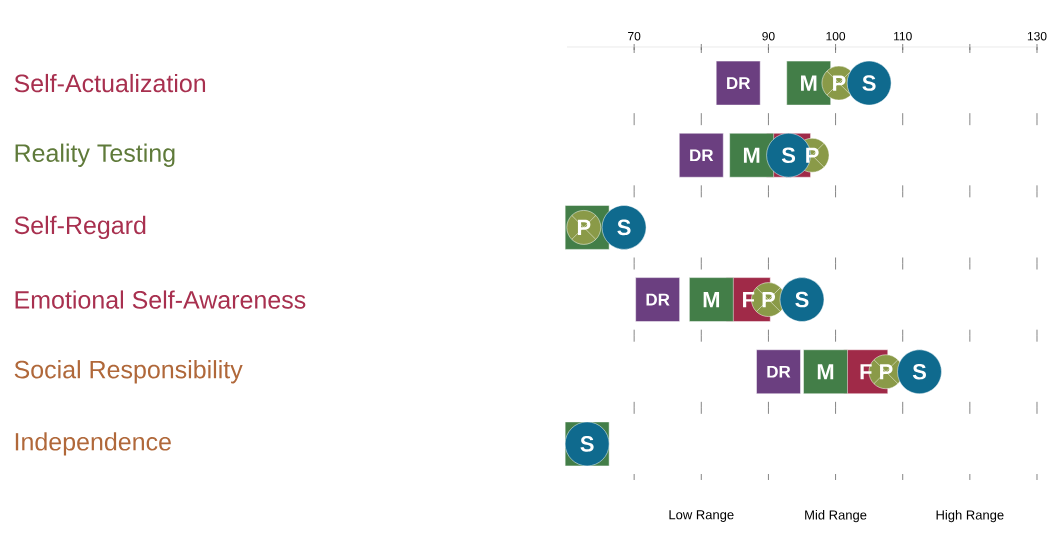 The height and width of the screenshot is (535, 1057). Describe the element at coordinates (93, 444) in the screenshot. I see `y-tick-label: Independence` at that location.